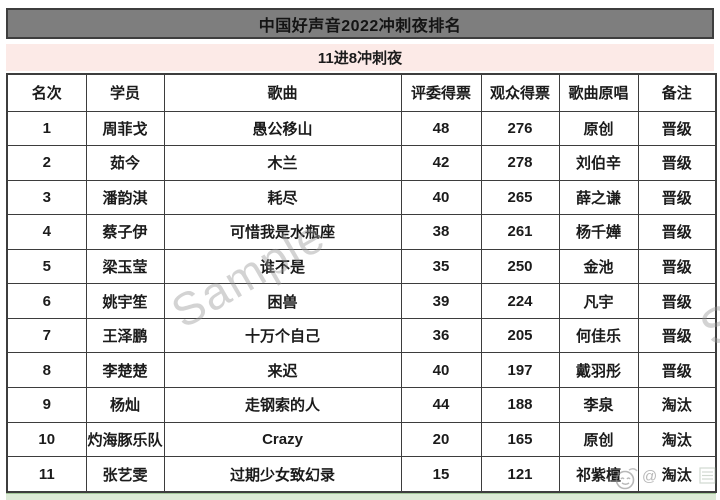 Image resolution: width=720 pixels, height=500 pixels. I want to click on cell-judge-votes: 35, so click(441, 266).